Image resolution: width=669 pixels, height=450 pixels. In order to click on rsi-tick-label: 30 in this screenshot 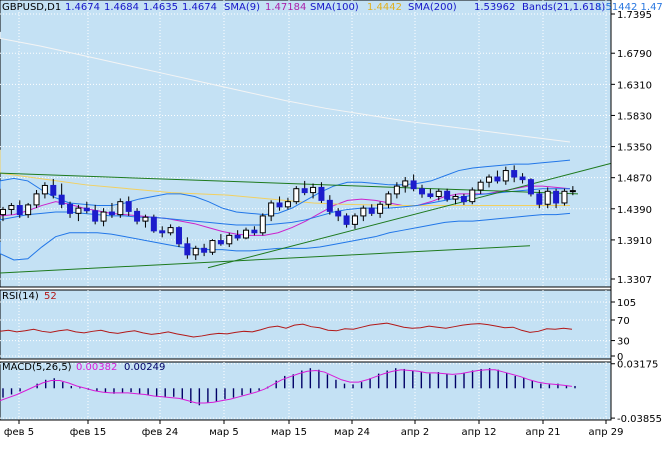, I will do `click(623, 342)`.